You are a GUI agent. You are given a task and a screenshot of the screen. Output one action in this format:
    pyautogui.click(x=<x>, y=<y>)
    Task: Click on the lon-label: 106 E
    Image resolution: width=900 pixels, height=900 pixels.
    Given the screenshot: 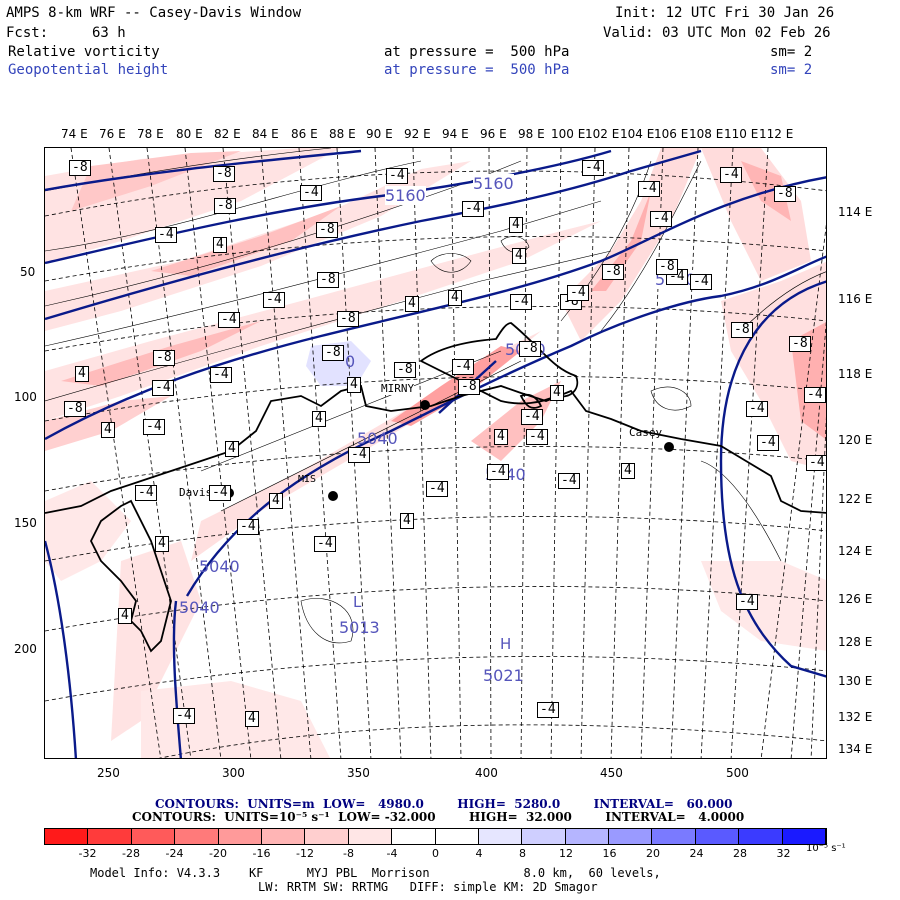 What is the action you would take?
    pyautogui.click(x=671, y=134)
    